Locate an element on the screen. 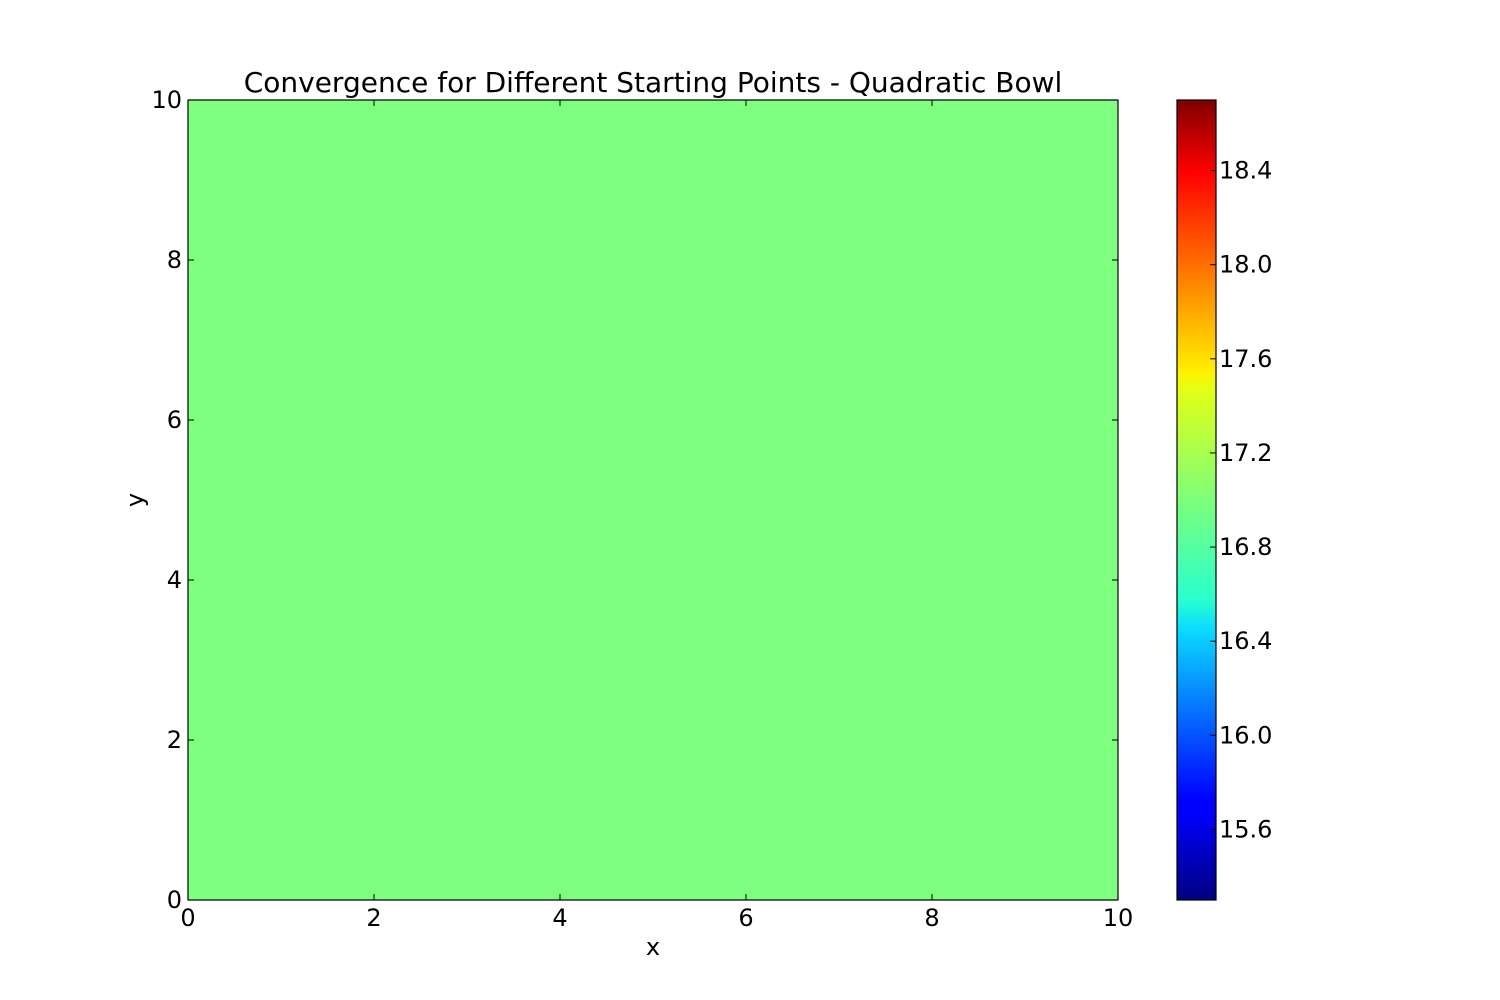 This screenshot has height=1000, width=1500. y-tick-label: 2 is located at coordinates (174, 740).